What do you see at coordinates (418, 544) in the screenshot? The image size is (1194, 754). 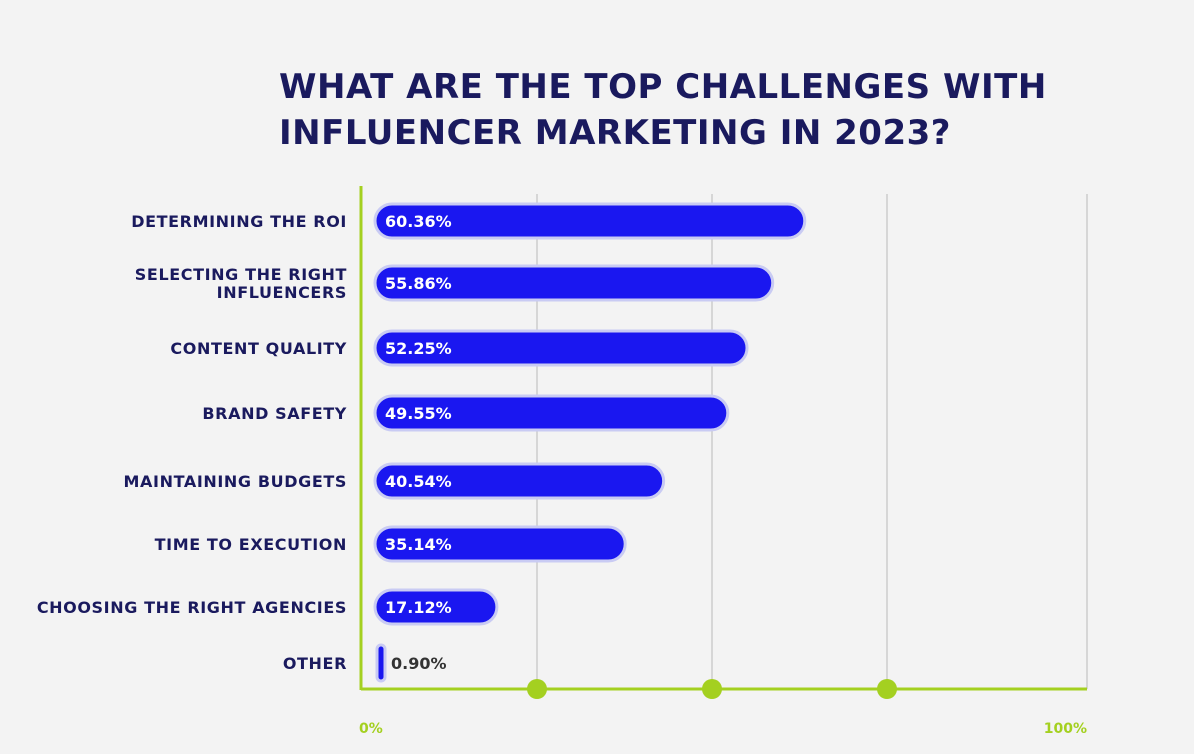 I see `bar-value-label: 35.14%` at bounding box center [418, 544].